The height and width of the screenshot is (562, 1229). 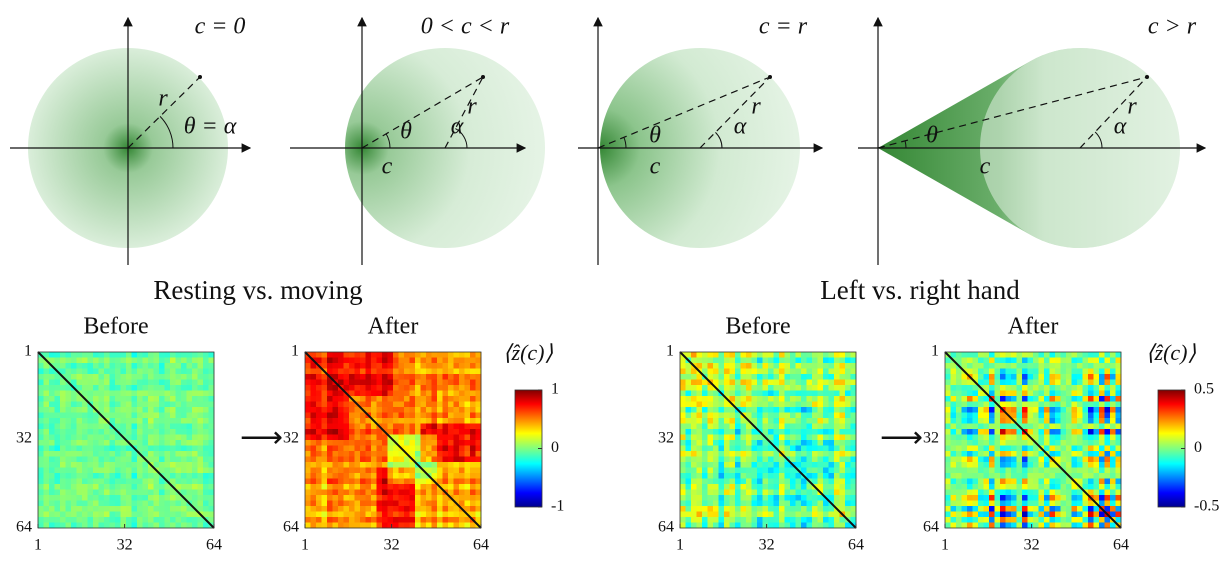 I want to click on map-title: After, so click(x=1033, y=327).